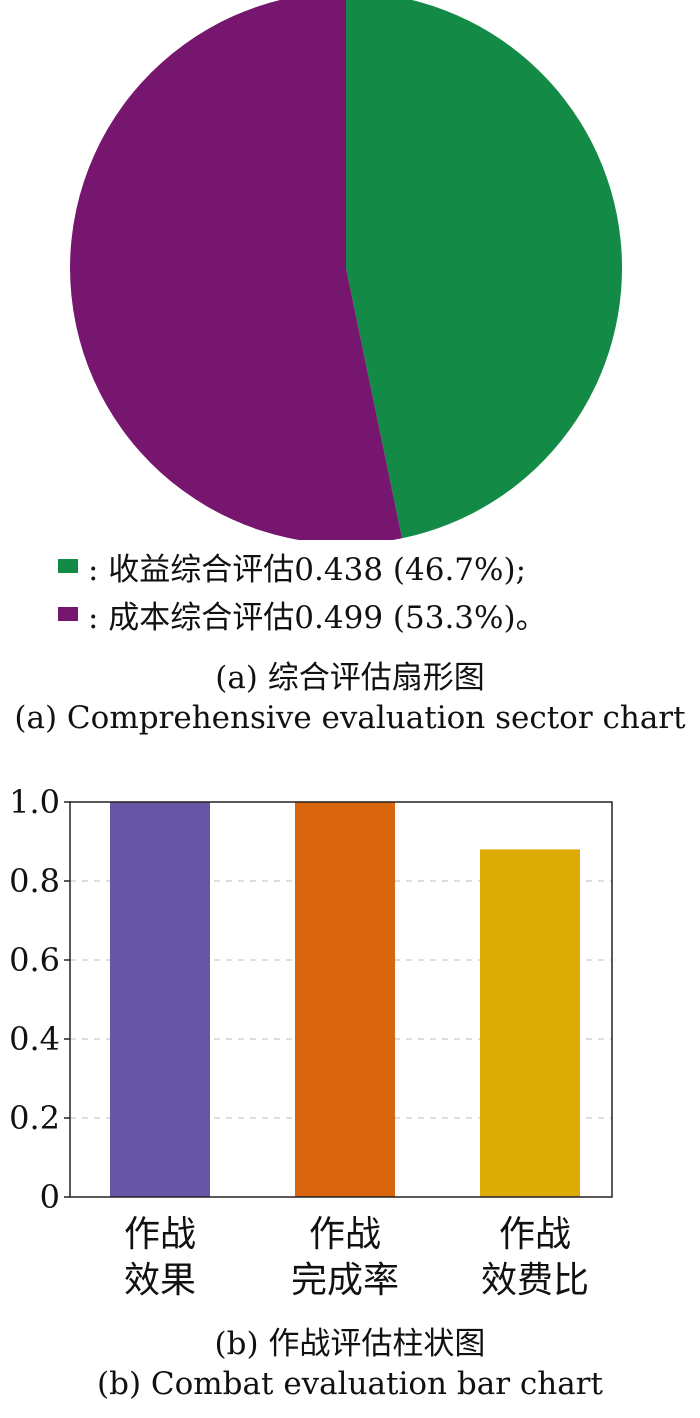  What do you see at coordinates (34, 960) in the screenshot?
I see `y-tick-label: 0.6` at bounding box center [34, 960].